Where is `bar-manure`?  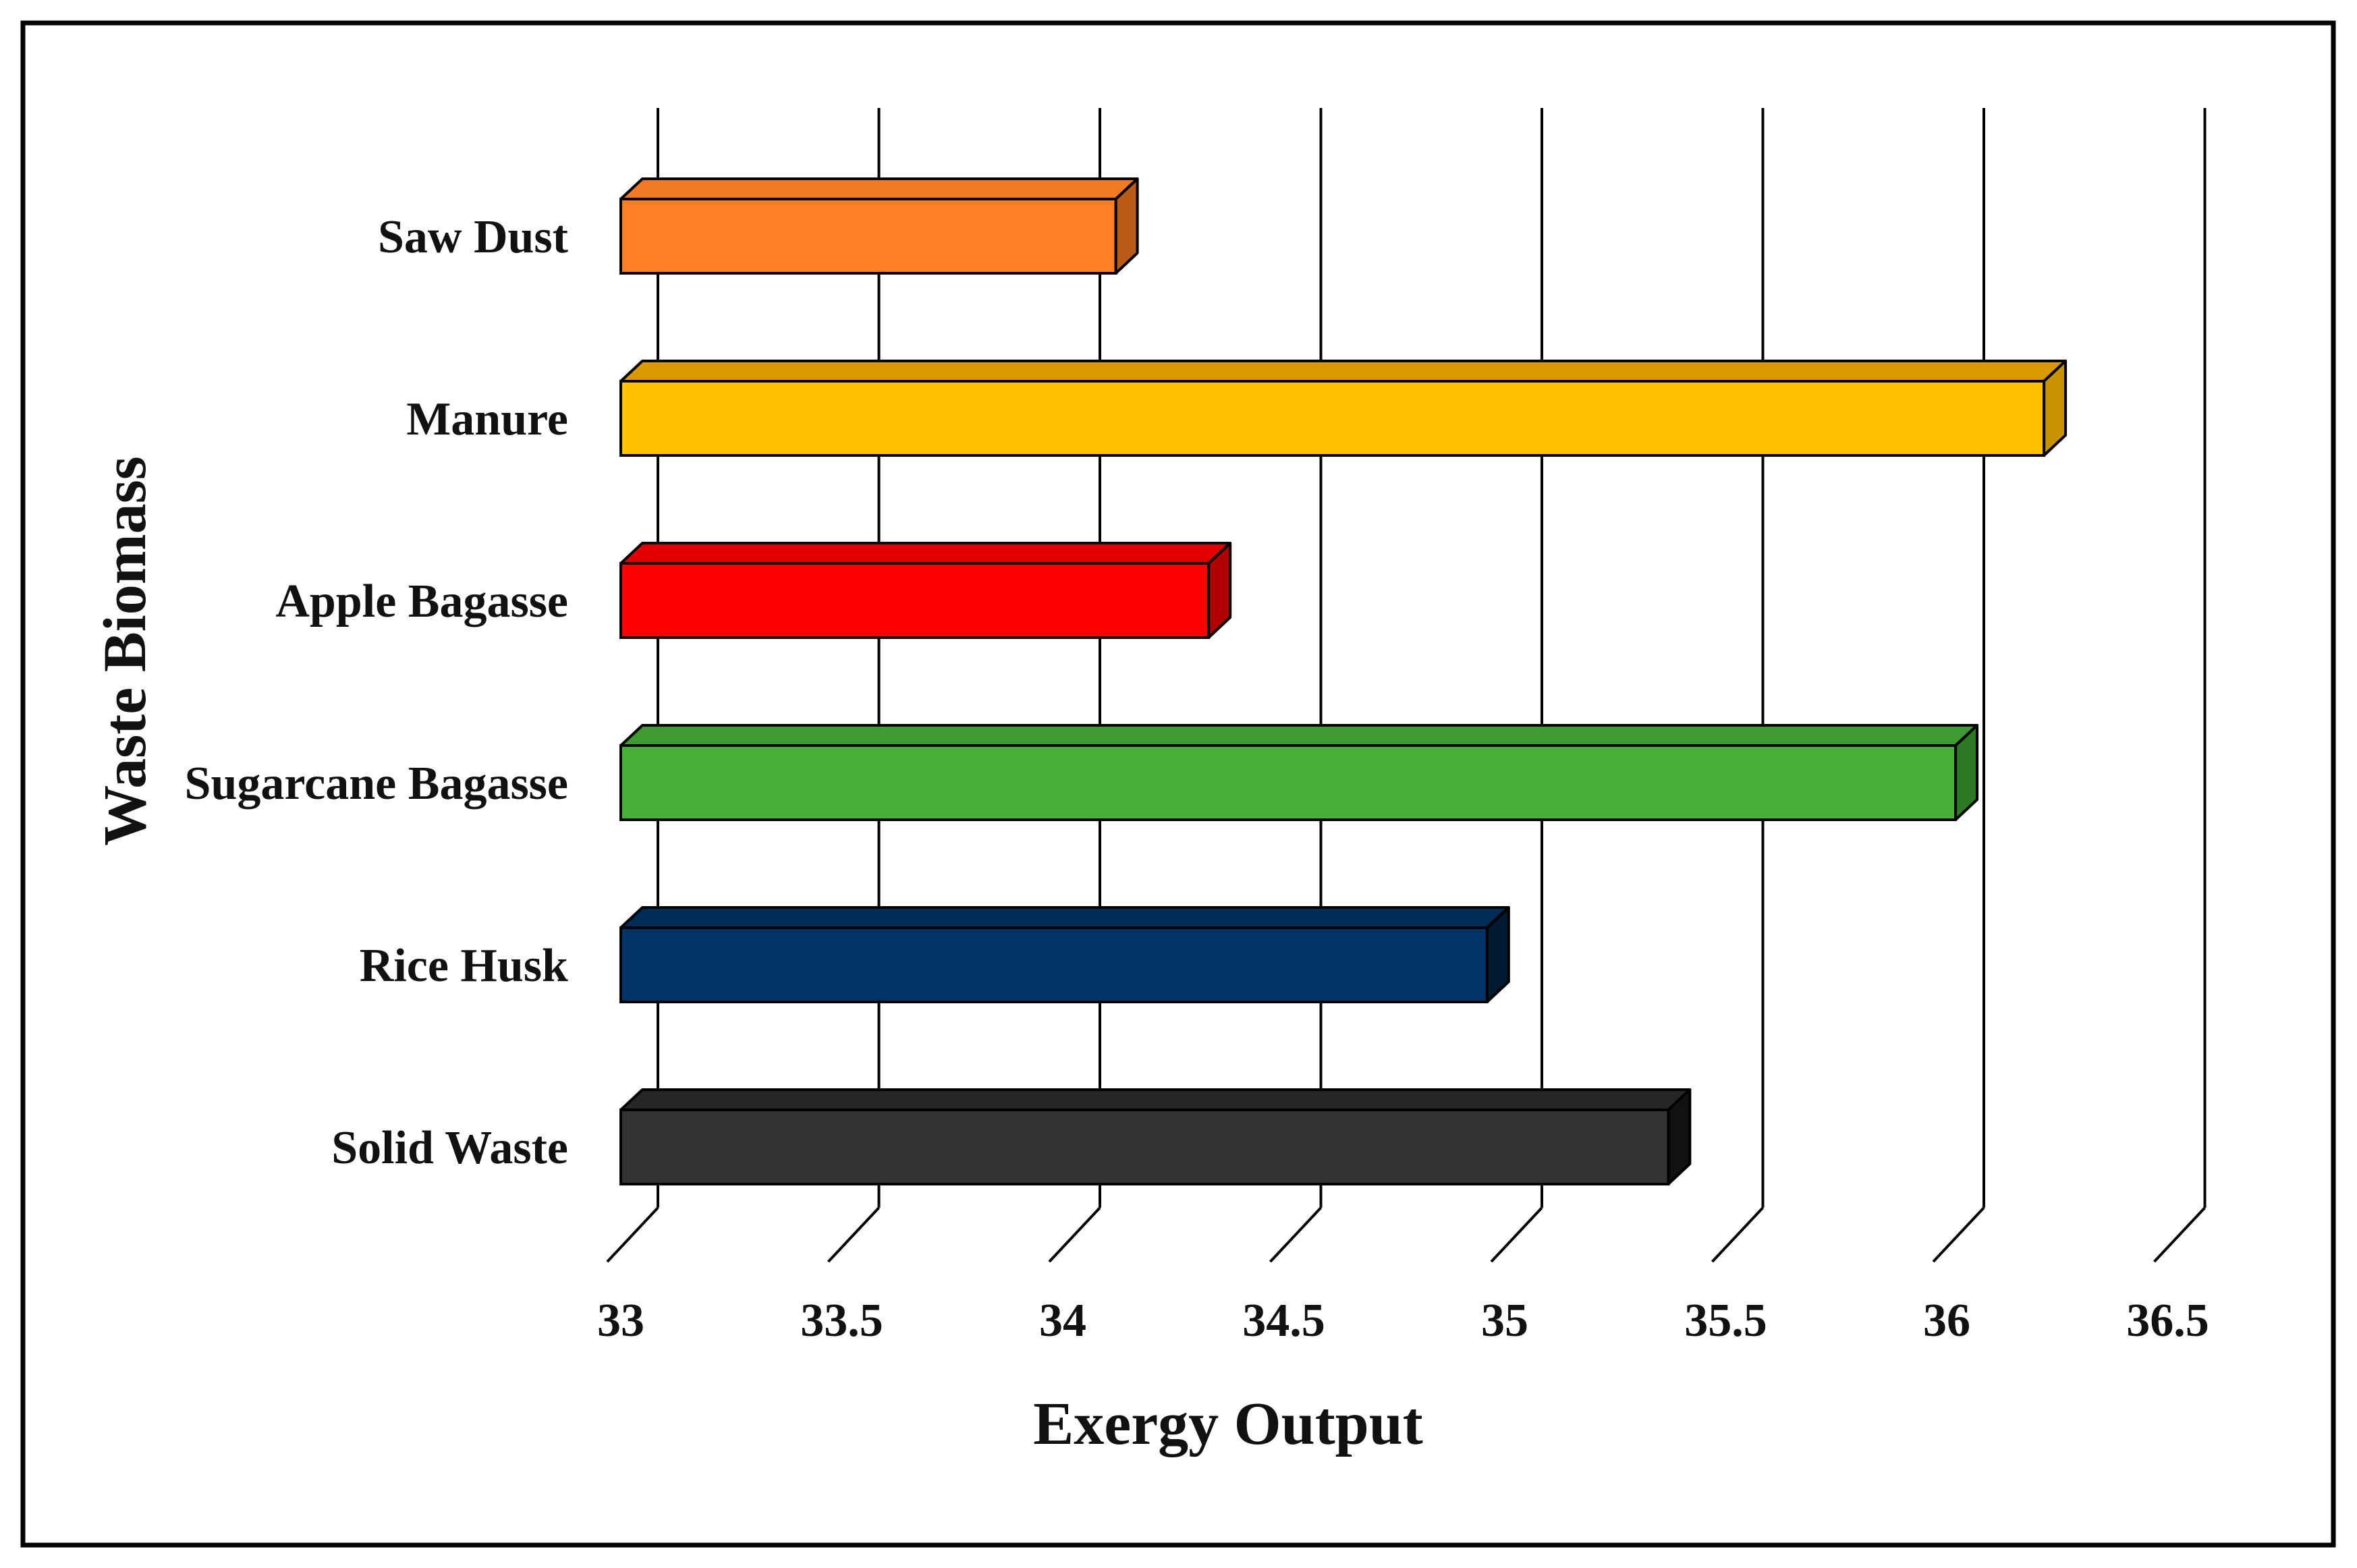 bar-manure is located at coordinates (1343, 408).